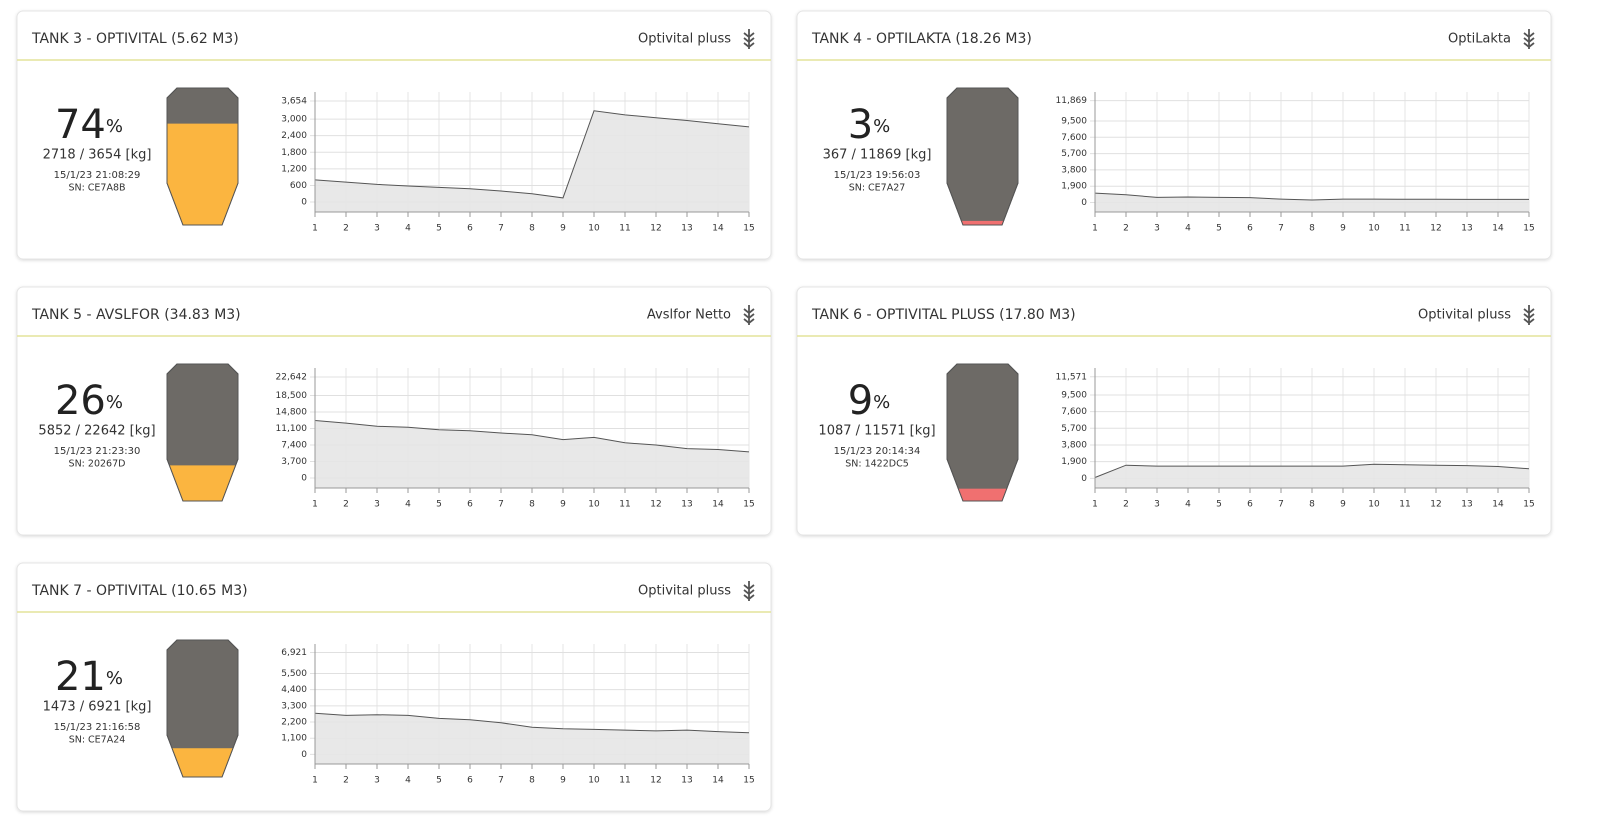 The width and height of the screenshot is (1601, 839). What do you see at coordinates (294, 653) in the screenshot?
I see `y-tick-label: 6,921` at bounding box center [294, 653].